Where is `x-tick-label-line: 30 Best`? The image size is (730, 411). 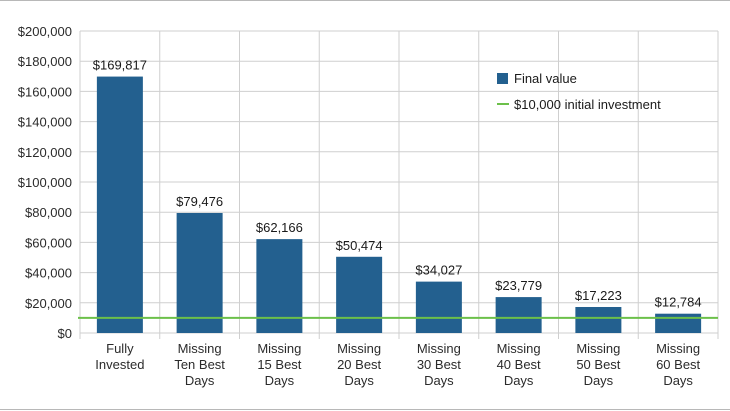 x-tick-label-line: 30 Best is located at coordinates (439, 364).